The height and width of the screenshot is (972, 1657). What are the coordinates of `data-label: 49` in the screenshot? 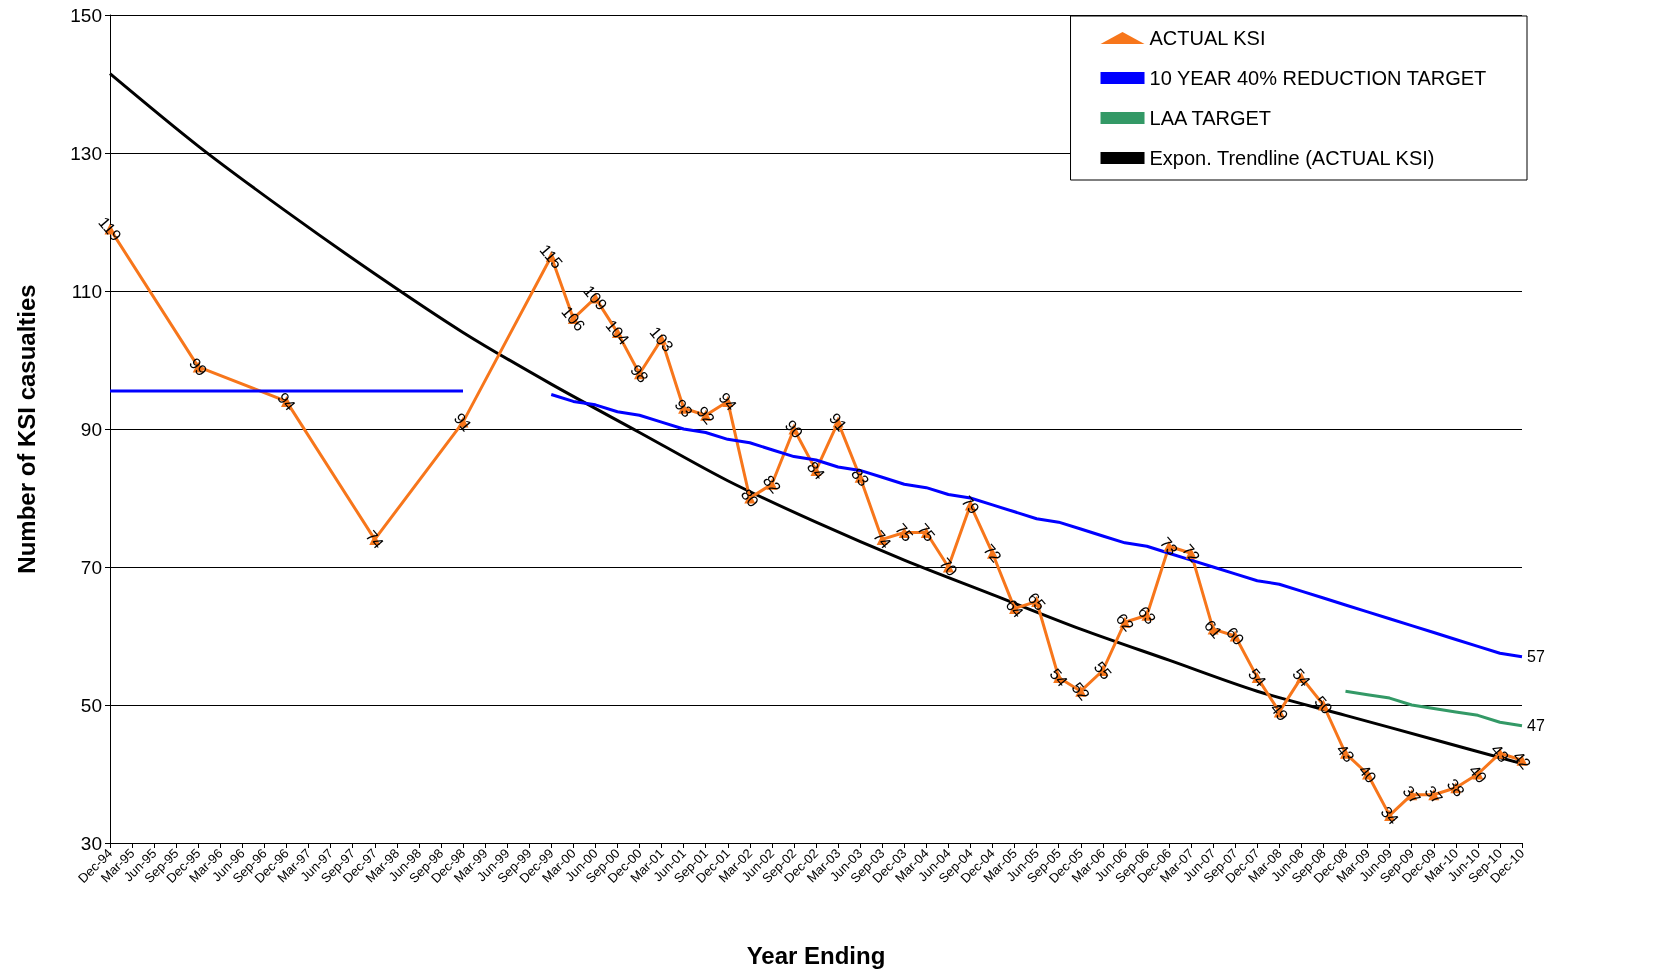 It's located at (1279, 712).